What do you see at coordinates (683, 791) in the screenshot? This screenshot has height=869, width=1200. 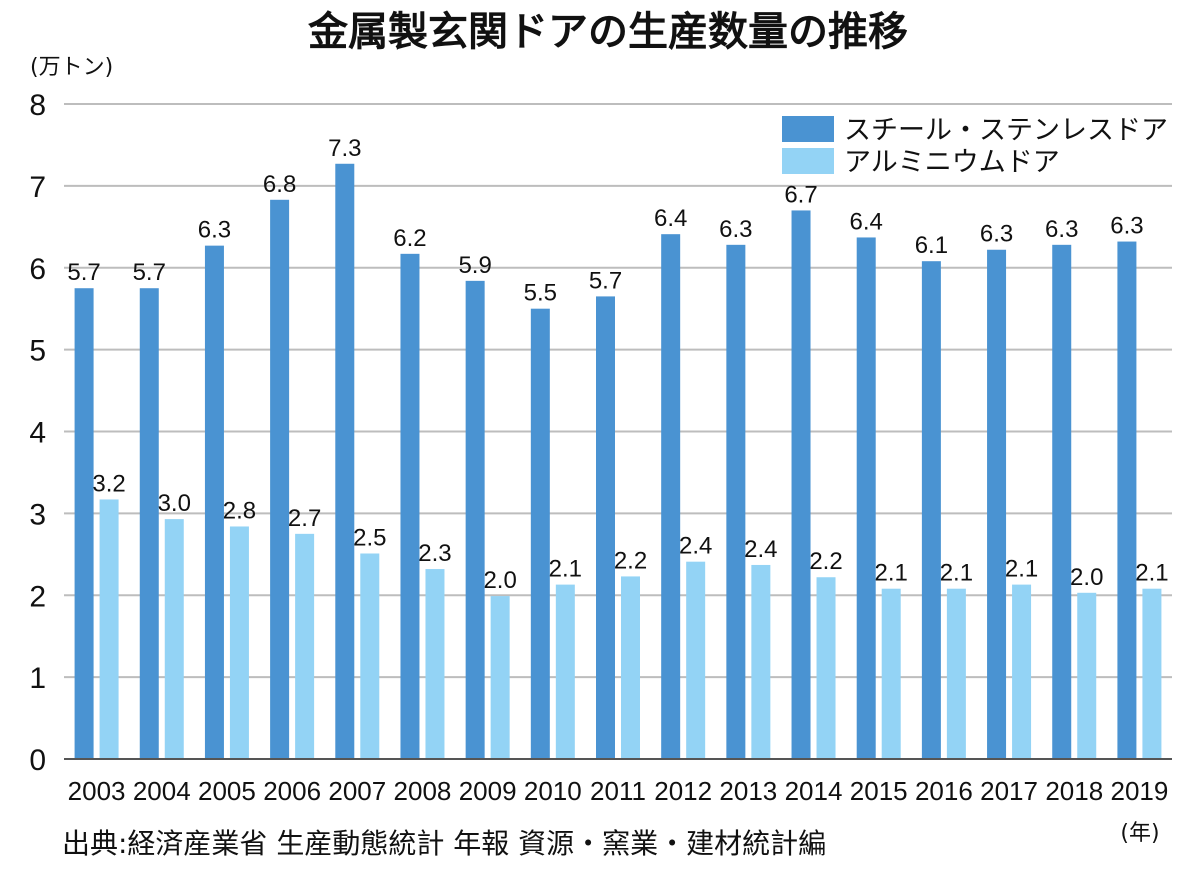 I see `x-tick-label-2012: 2012` at bounding box center [683, 791].